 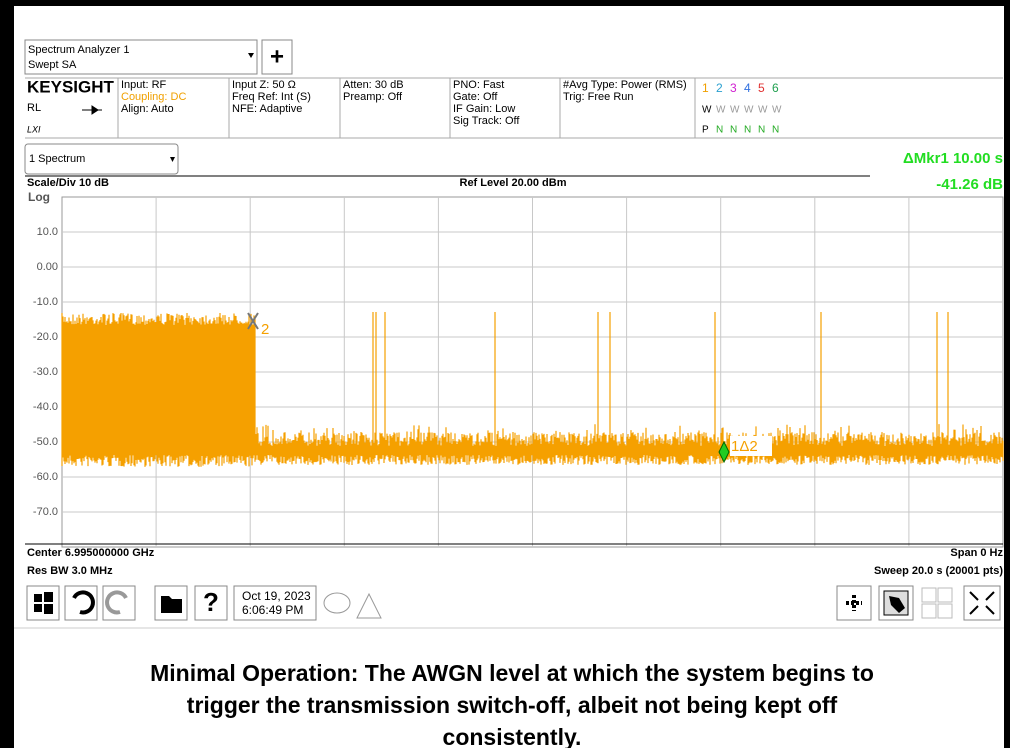 I want to click on marker-1-bg, so click(x=751, y=446).